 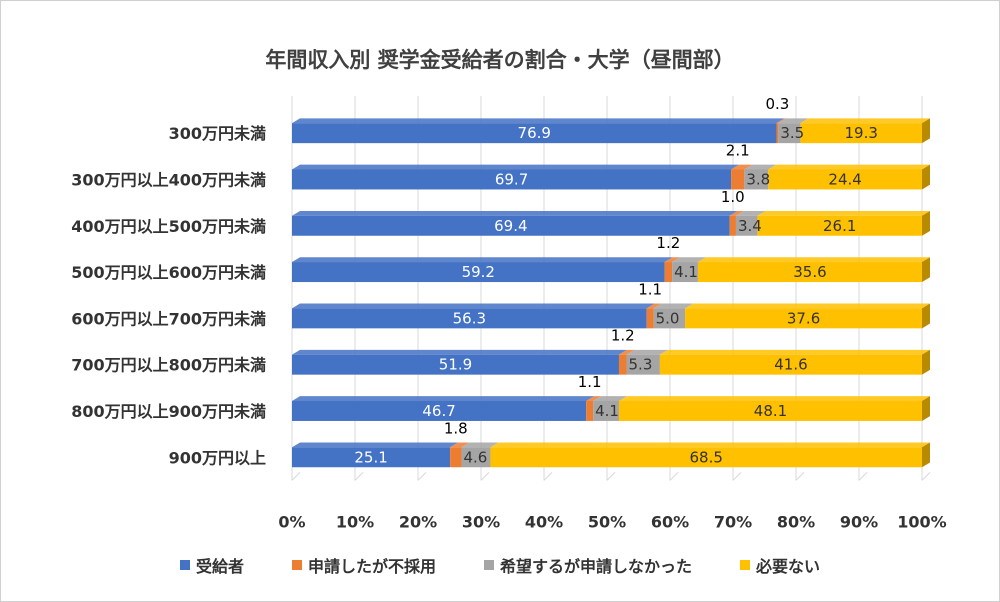 I want to click on x-tick-label: 40%, so click(x=544, y=521).